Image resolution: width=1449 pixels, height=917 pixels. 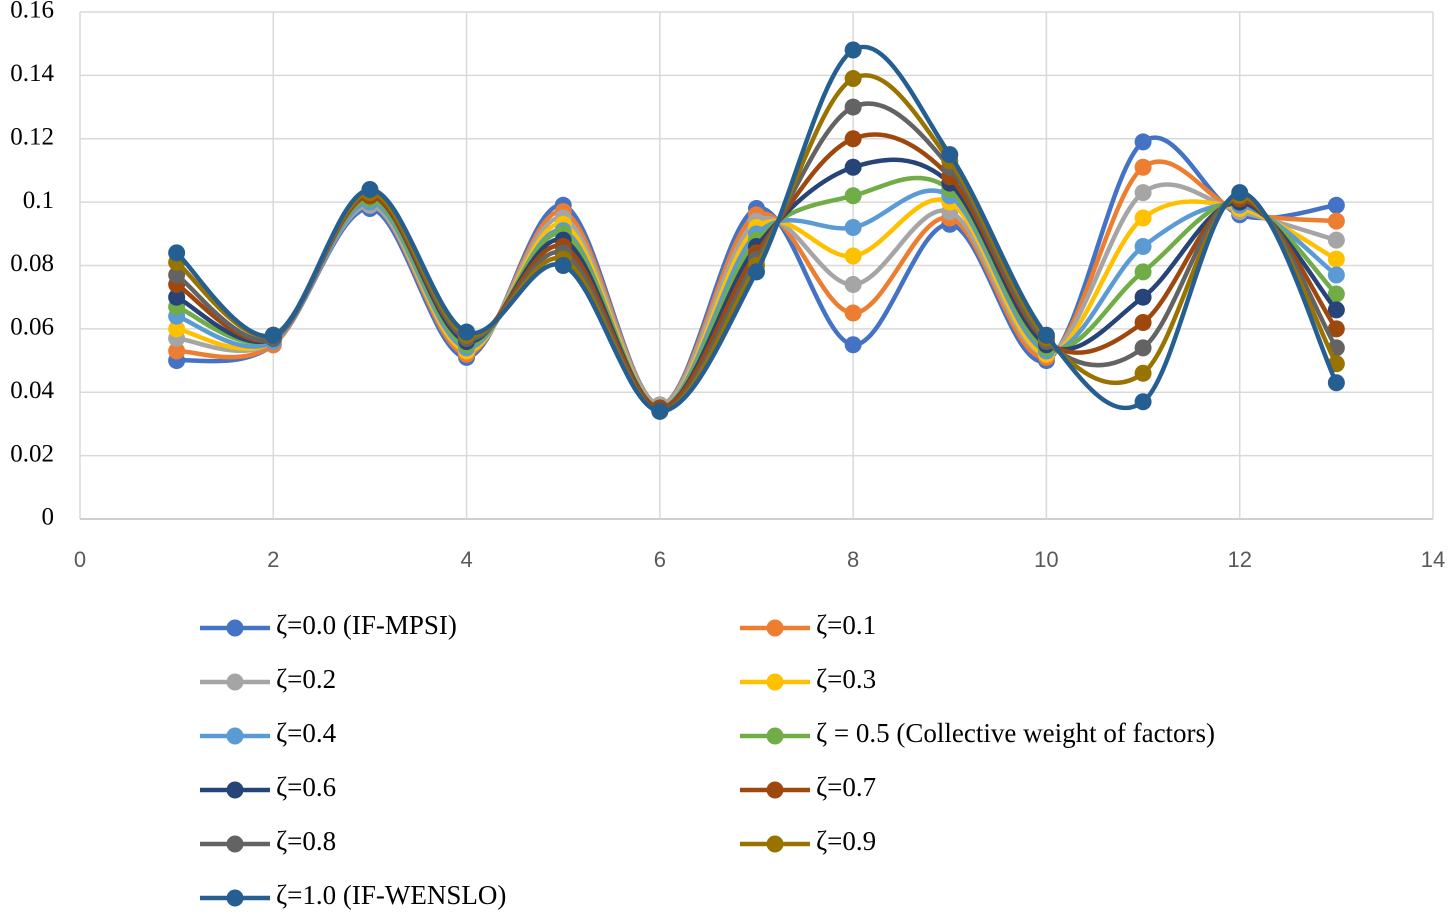 I want to click on y-tick-label: 0, so click(x=48, y=517).